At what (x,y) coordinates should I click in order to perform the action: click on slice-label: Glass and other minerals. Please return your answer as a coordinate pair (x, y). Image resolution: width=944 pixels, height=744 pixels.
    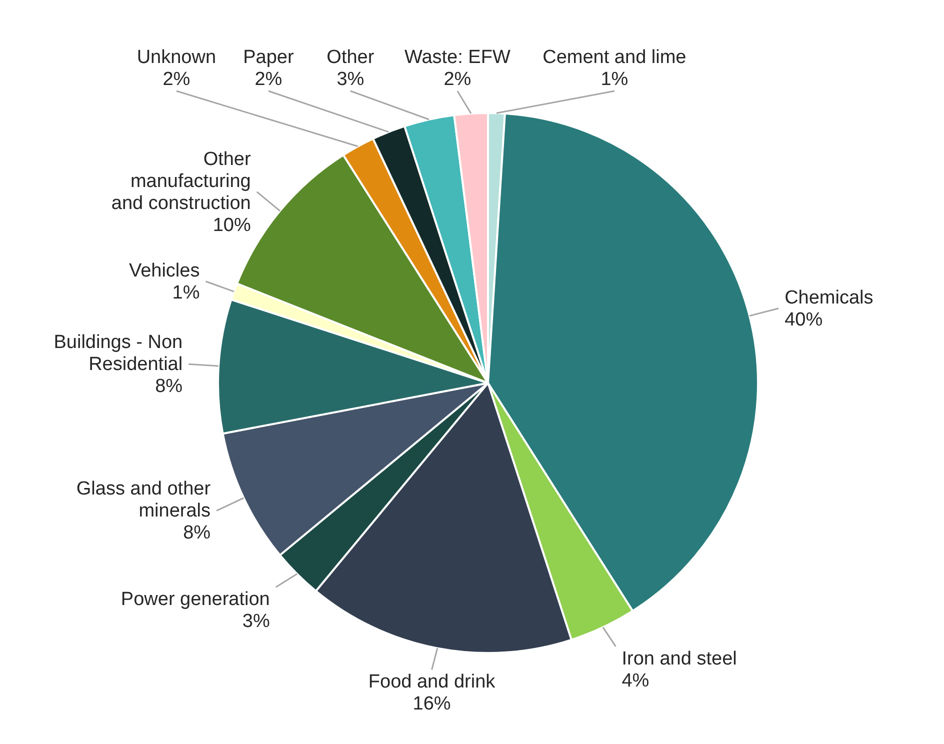
    Looking at the image, I should click on (144, 500).